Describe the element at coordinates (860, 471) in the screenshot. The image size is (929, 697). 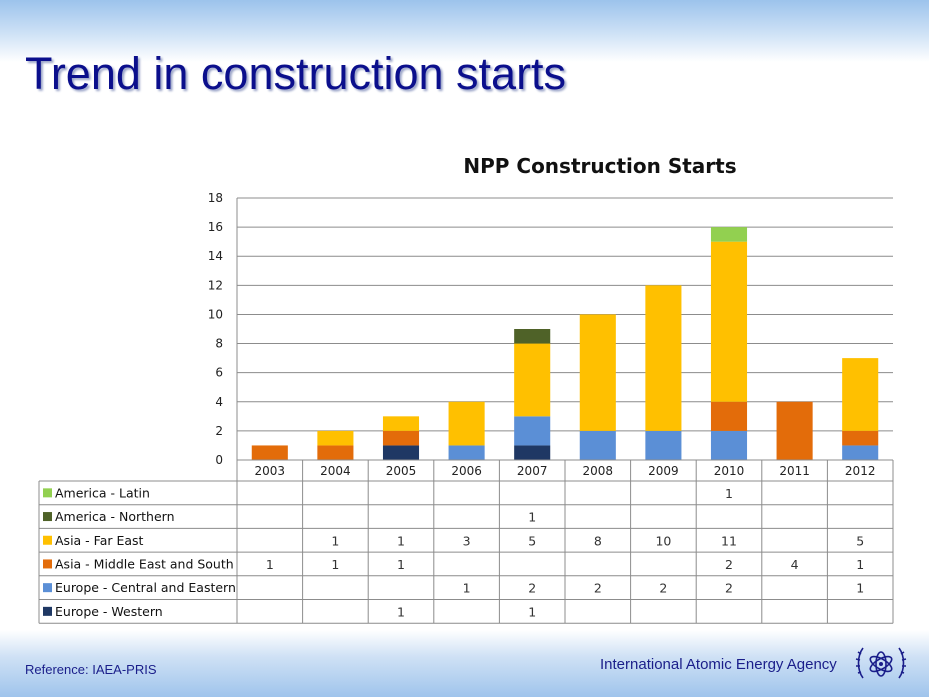
I see `x-category-label: 2012` at that location.